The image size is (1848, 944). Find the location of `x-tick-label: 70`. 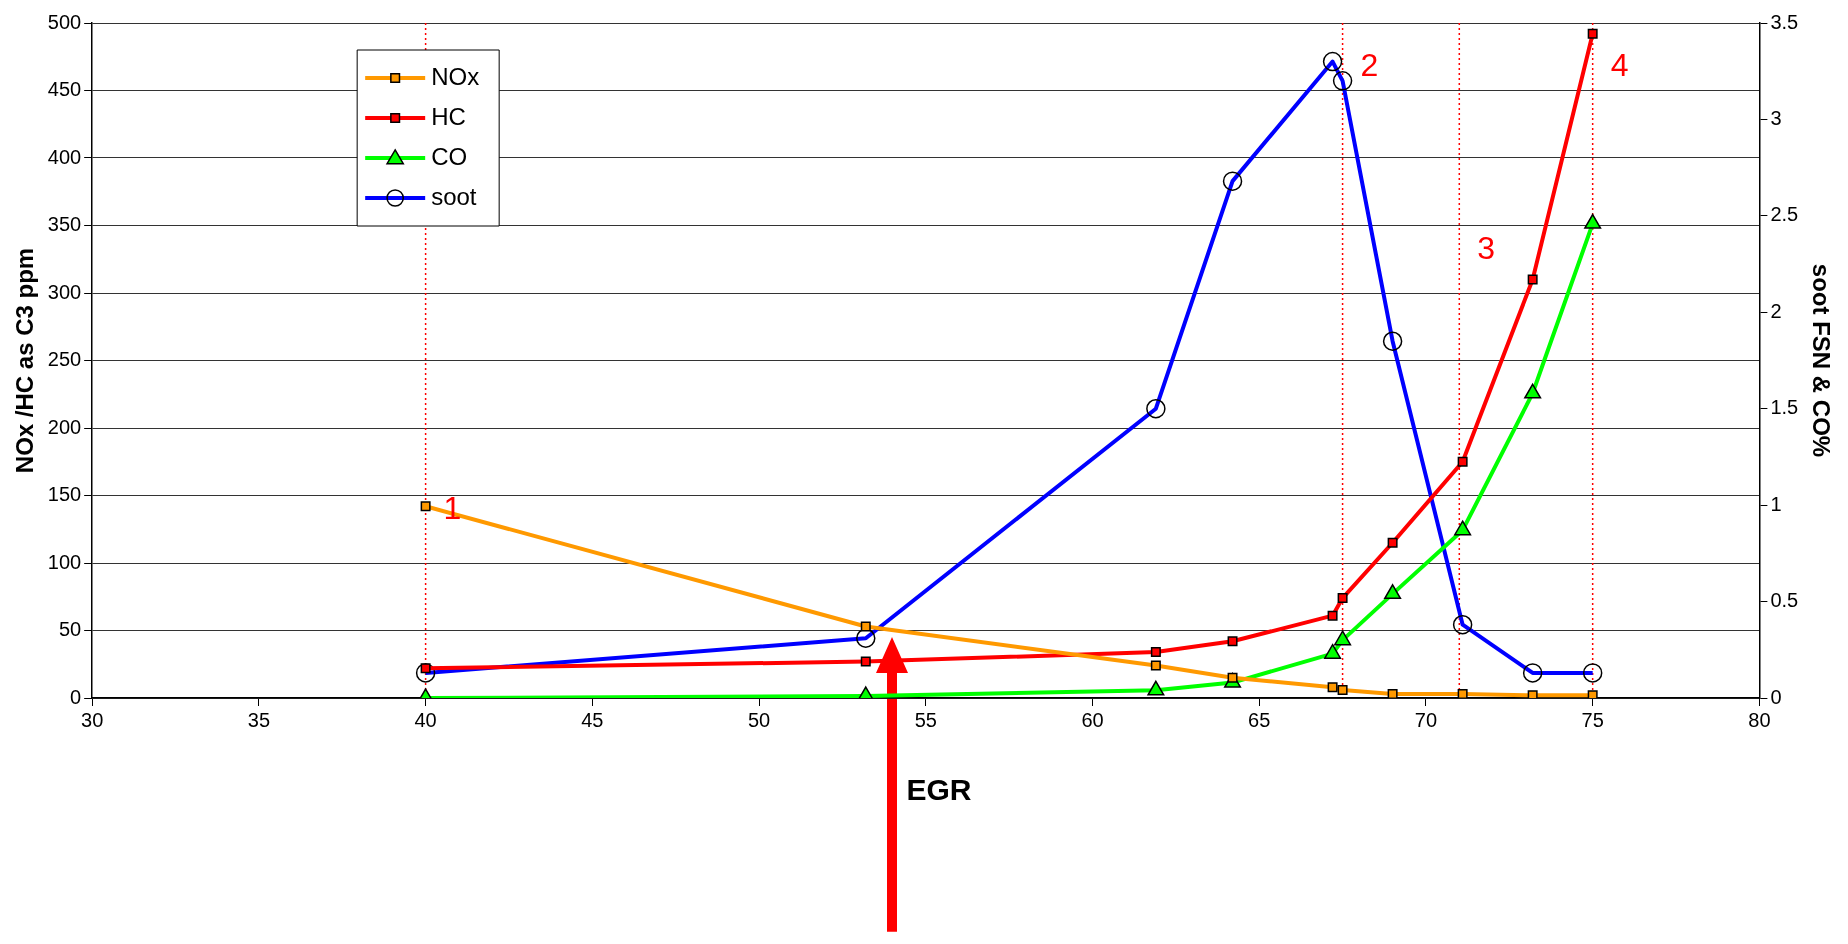

x-tick-label: 70 is located at coordinates (1426, 719).